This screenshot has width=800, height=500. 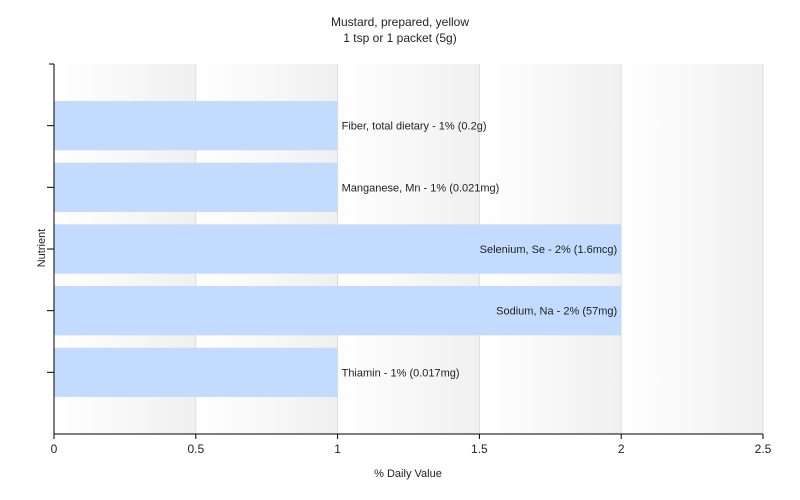 What do you see at coordinates (414, 127) in the screenshot?
I see `data-label: Fiber, total dietary - 1% (0.2g)` at bounding box center [414, 127].